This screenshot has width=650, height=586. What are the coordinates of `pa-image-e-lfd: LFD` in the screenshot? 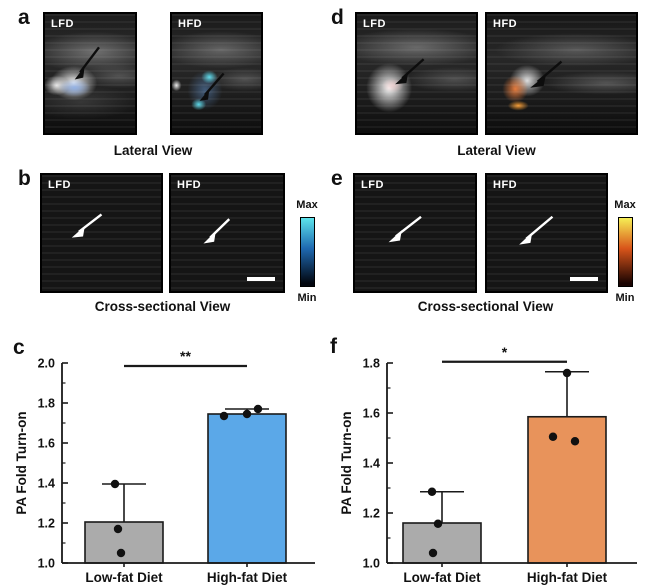 It's located at (415, 233).